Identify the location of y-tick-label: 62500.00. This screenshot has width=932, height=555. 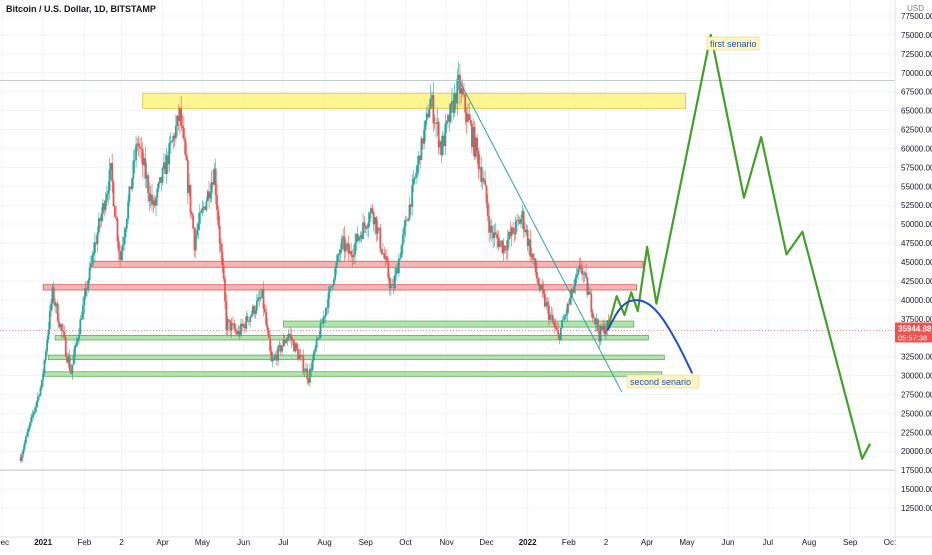
(916, 130).